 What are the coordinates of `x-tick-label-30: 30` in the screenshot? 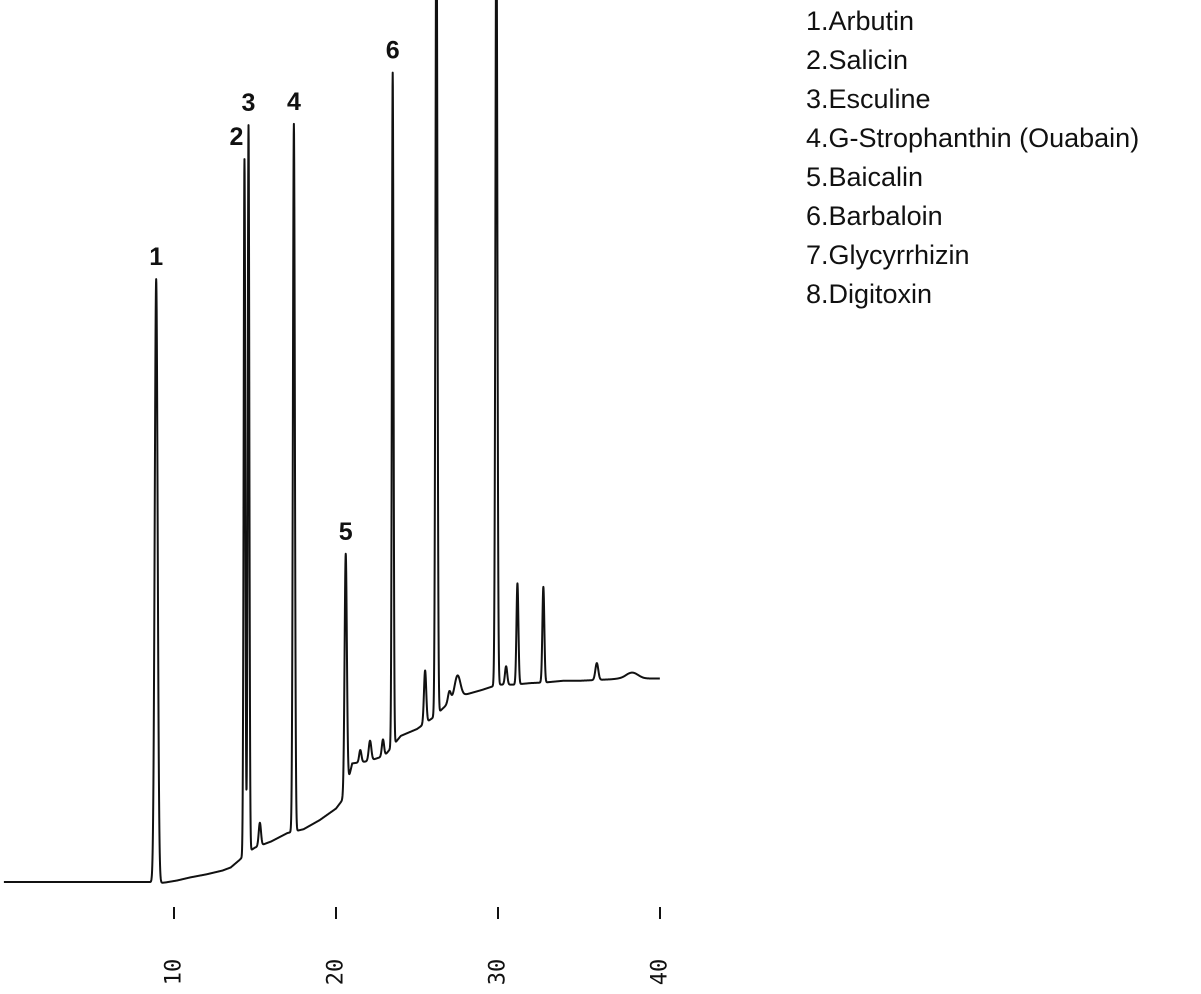 It's located at (498, 972).